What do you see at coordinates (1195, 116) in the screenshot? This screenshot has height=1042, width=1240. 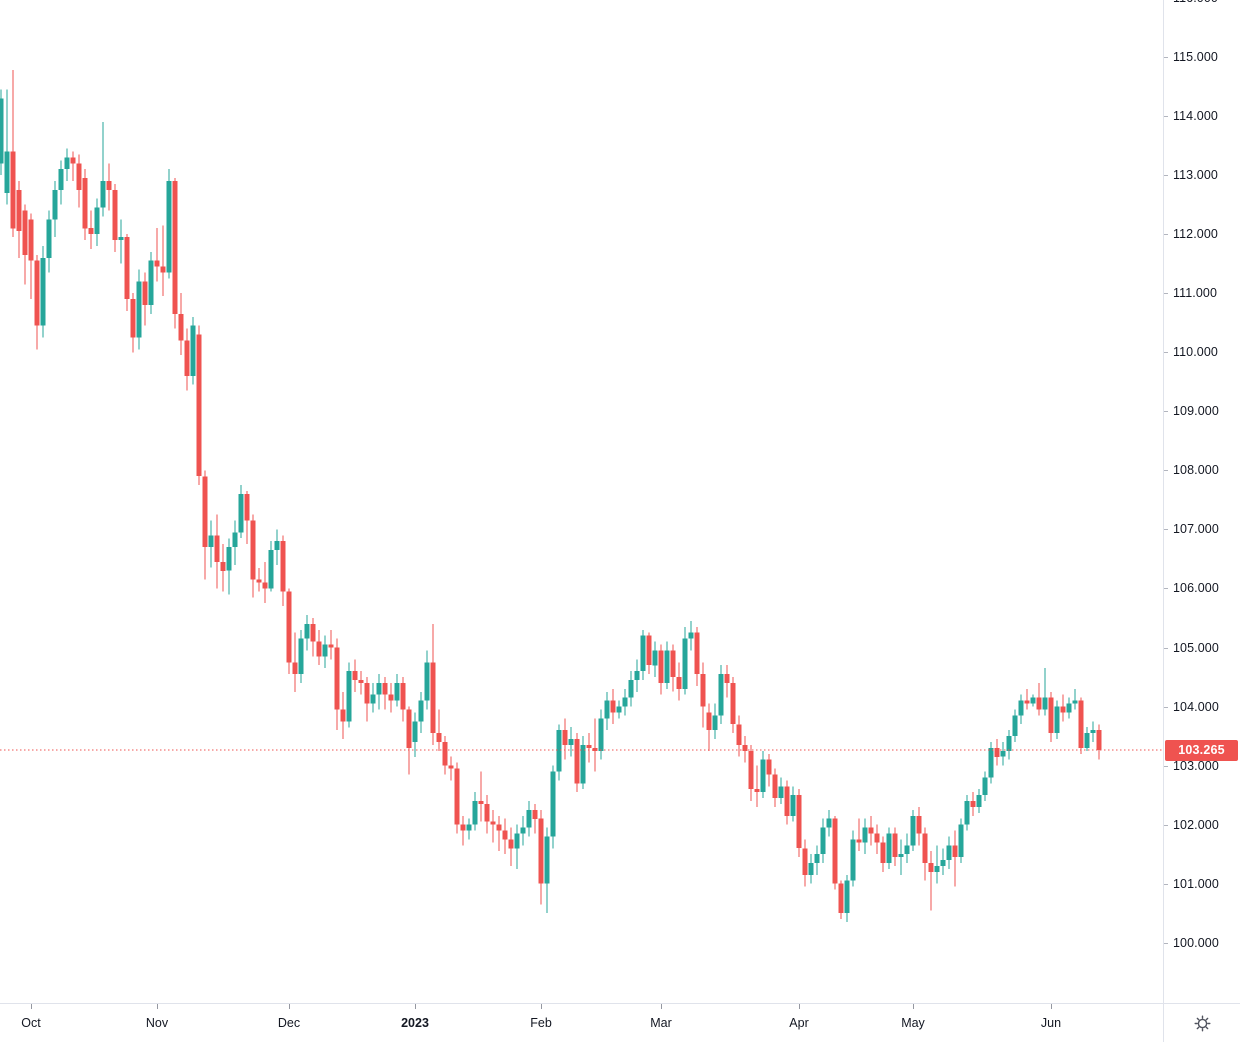 I see `price-tick-label: 114.000` at bounding box center [1195, 116].